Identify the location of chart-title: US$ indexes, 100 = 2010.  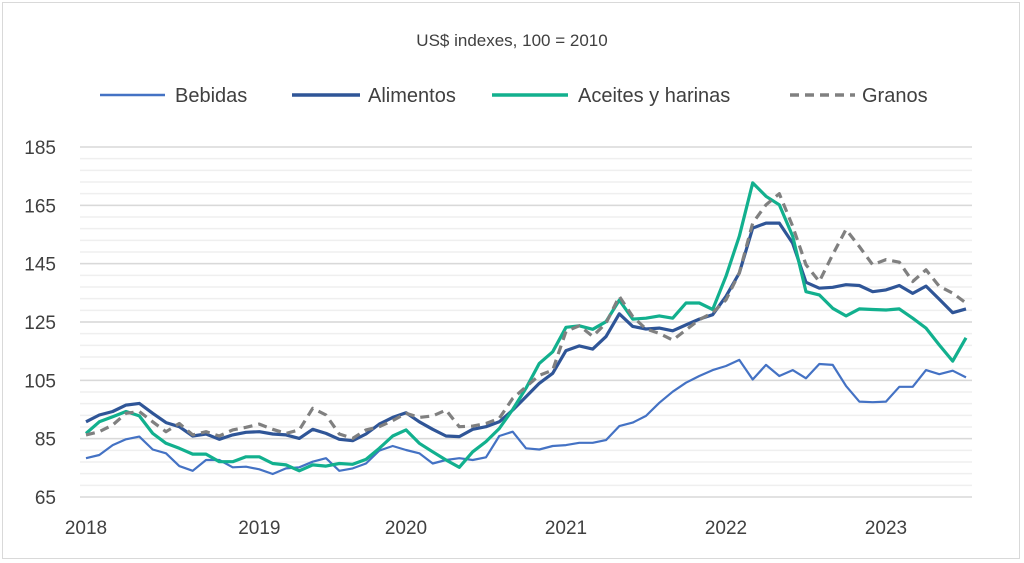
(511, 40).